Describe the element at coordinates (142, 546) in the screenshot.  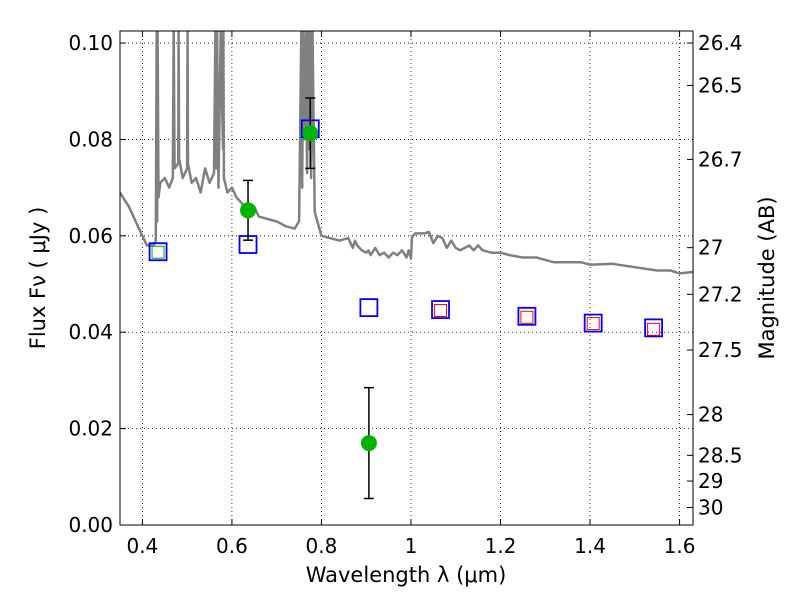
I see `x-tick-label: 0.4` at that location.